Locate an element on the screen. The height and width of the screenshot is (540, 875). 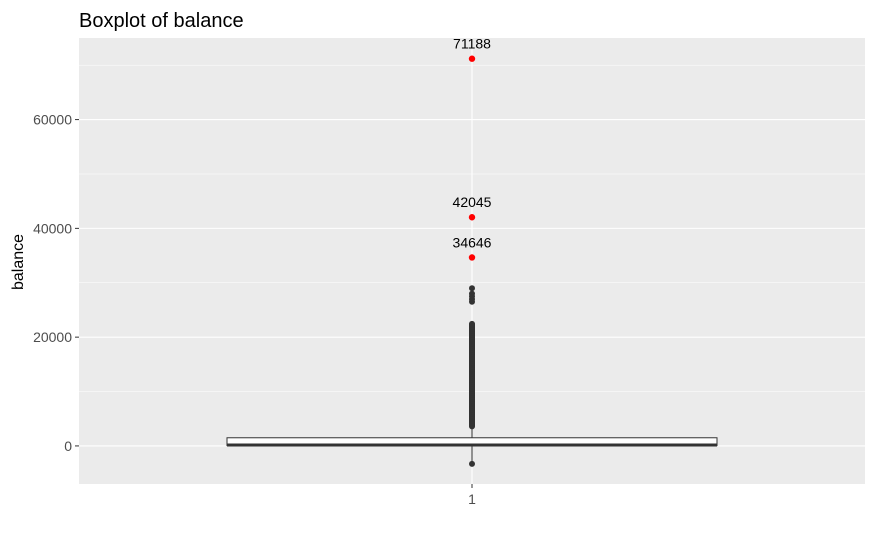
outlier-points is located at coordinates (472, 376).